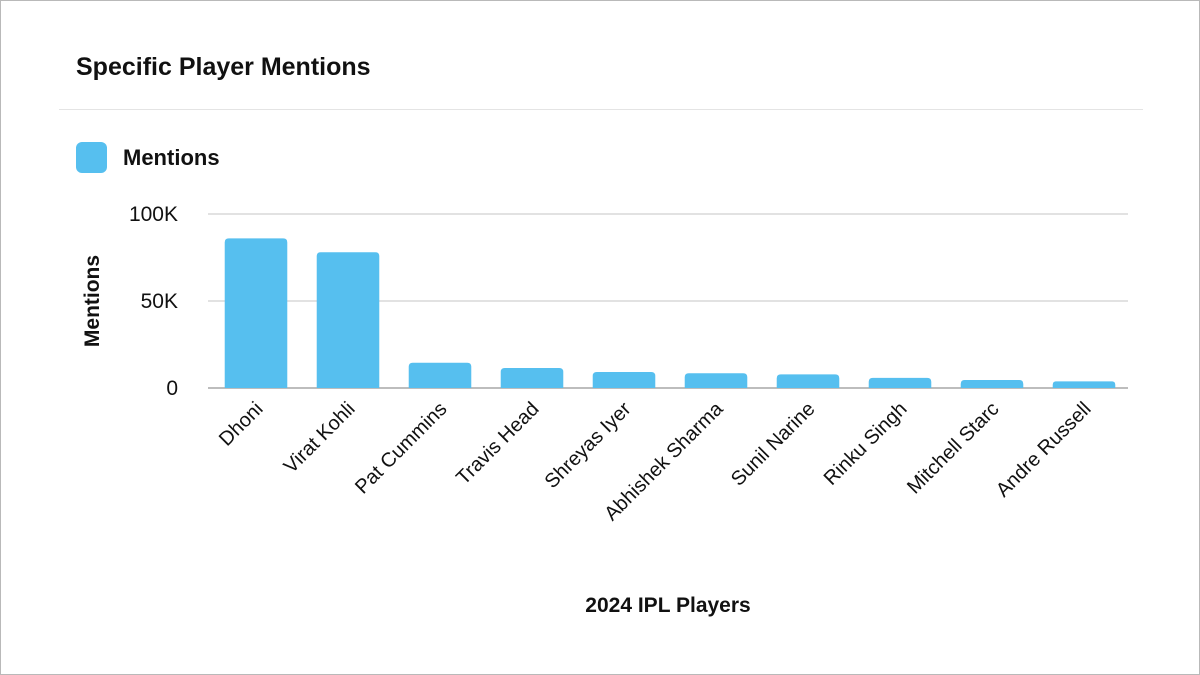 This screenshot has height=675, width=1200. What do you see at coordinates (91, 157) in the screenshot?
I see `legend-swatch` at bounding box center [91, 157].